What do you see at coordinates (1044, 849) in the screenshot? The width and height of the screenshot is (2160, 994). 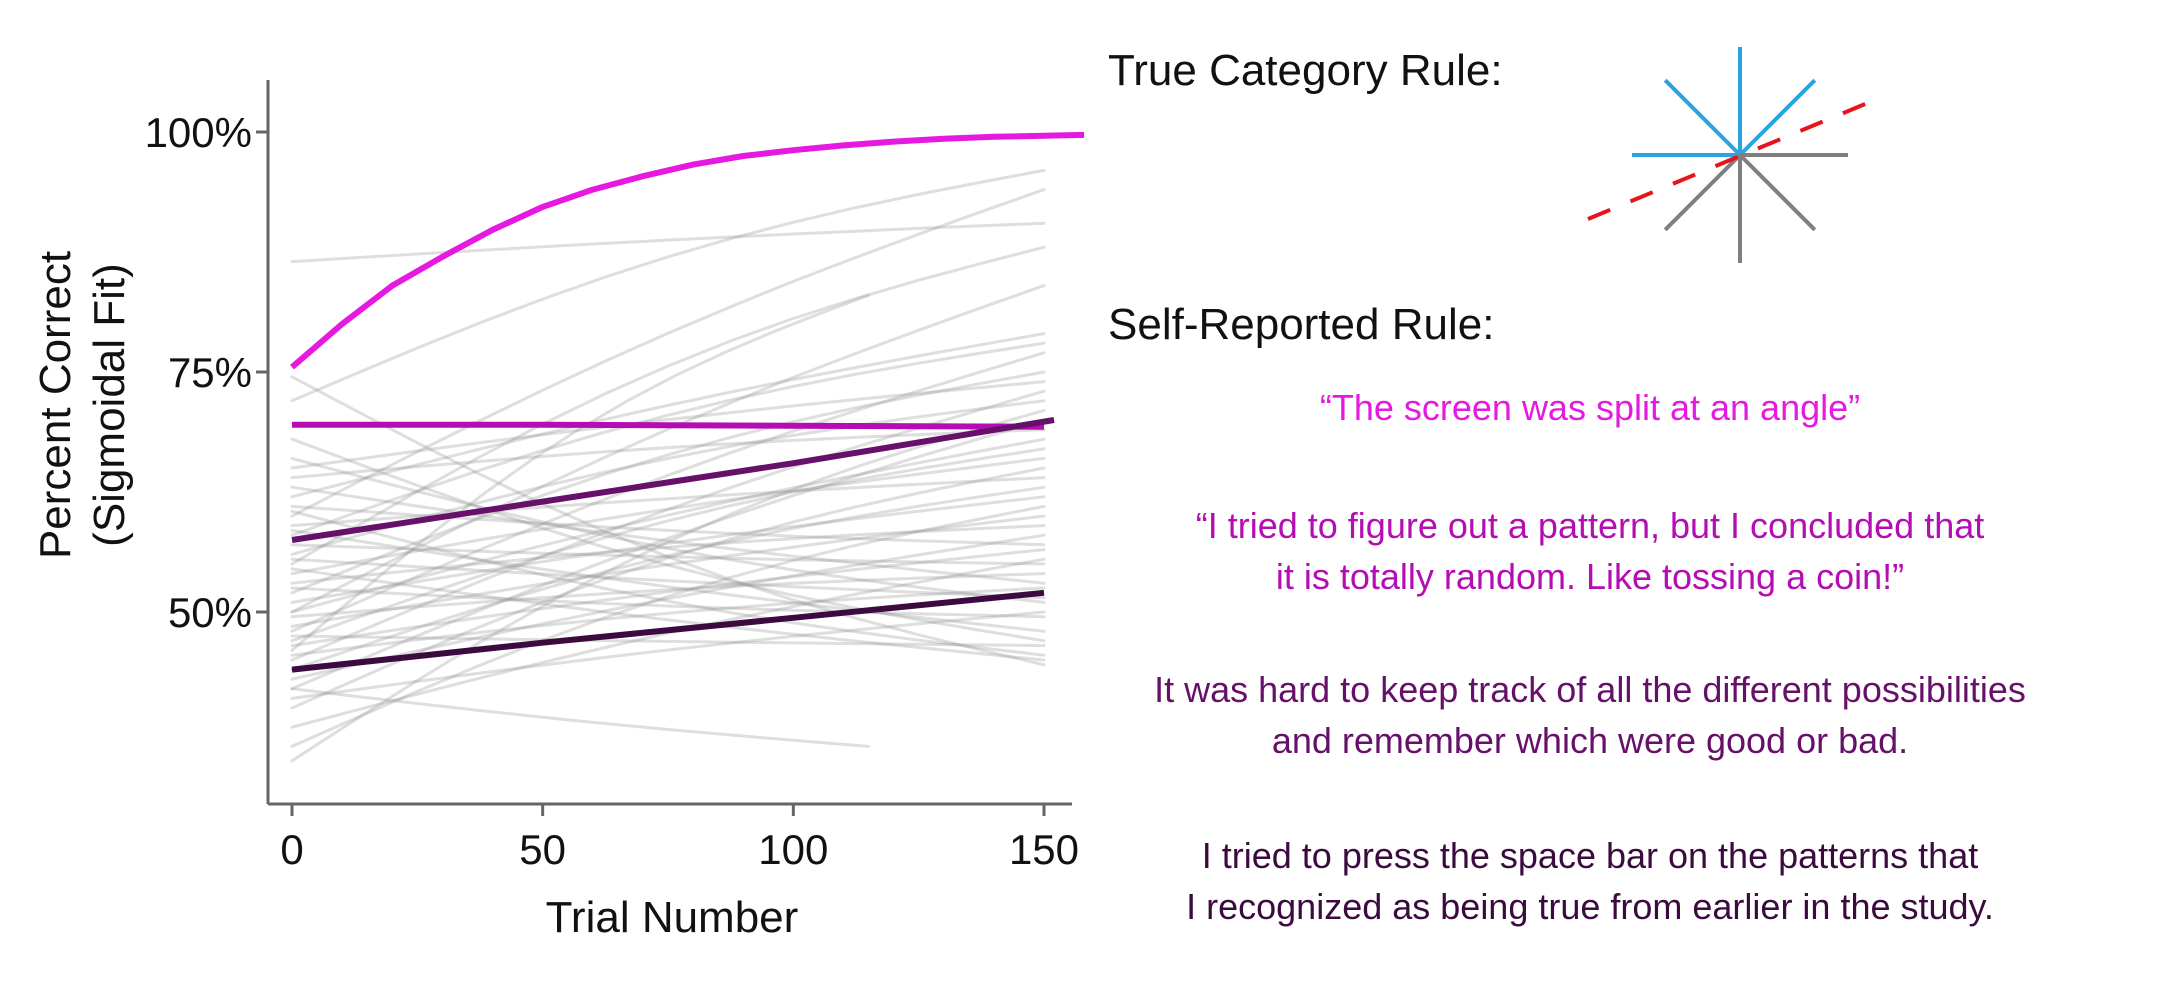 I see `x-tick-label: 150` at bounding box center [1044, 849].